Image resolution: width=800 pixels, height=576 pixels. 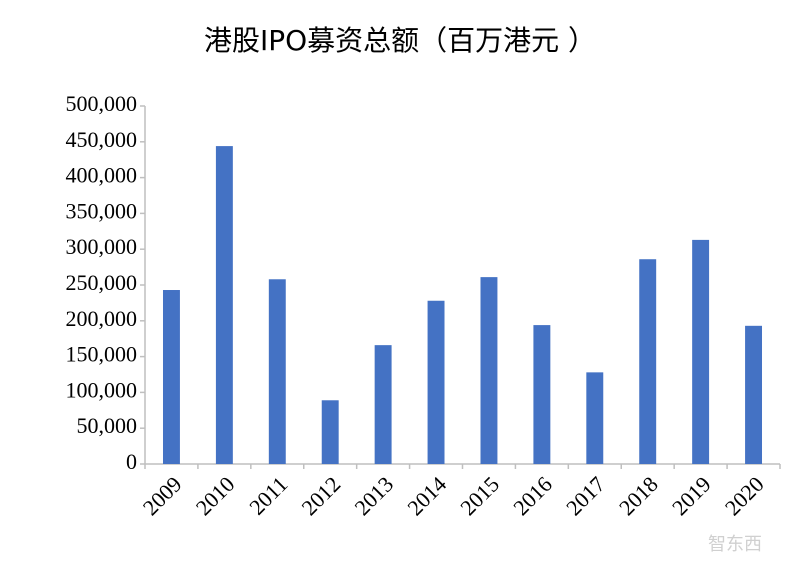 I want to click on x-tick-label: 2015, so click(x=479, y=495).